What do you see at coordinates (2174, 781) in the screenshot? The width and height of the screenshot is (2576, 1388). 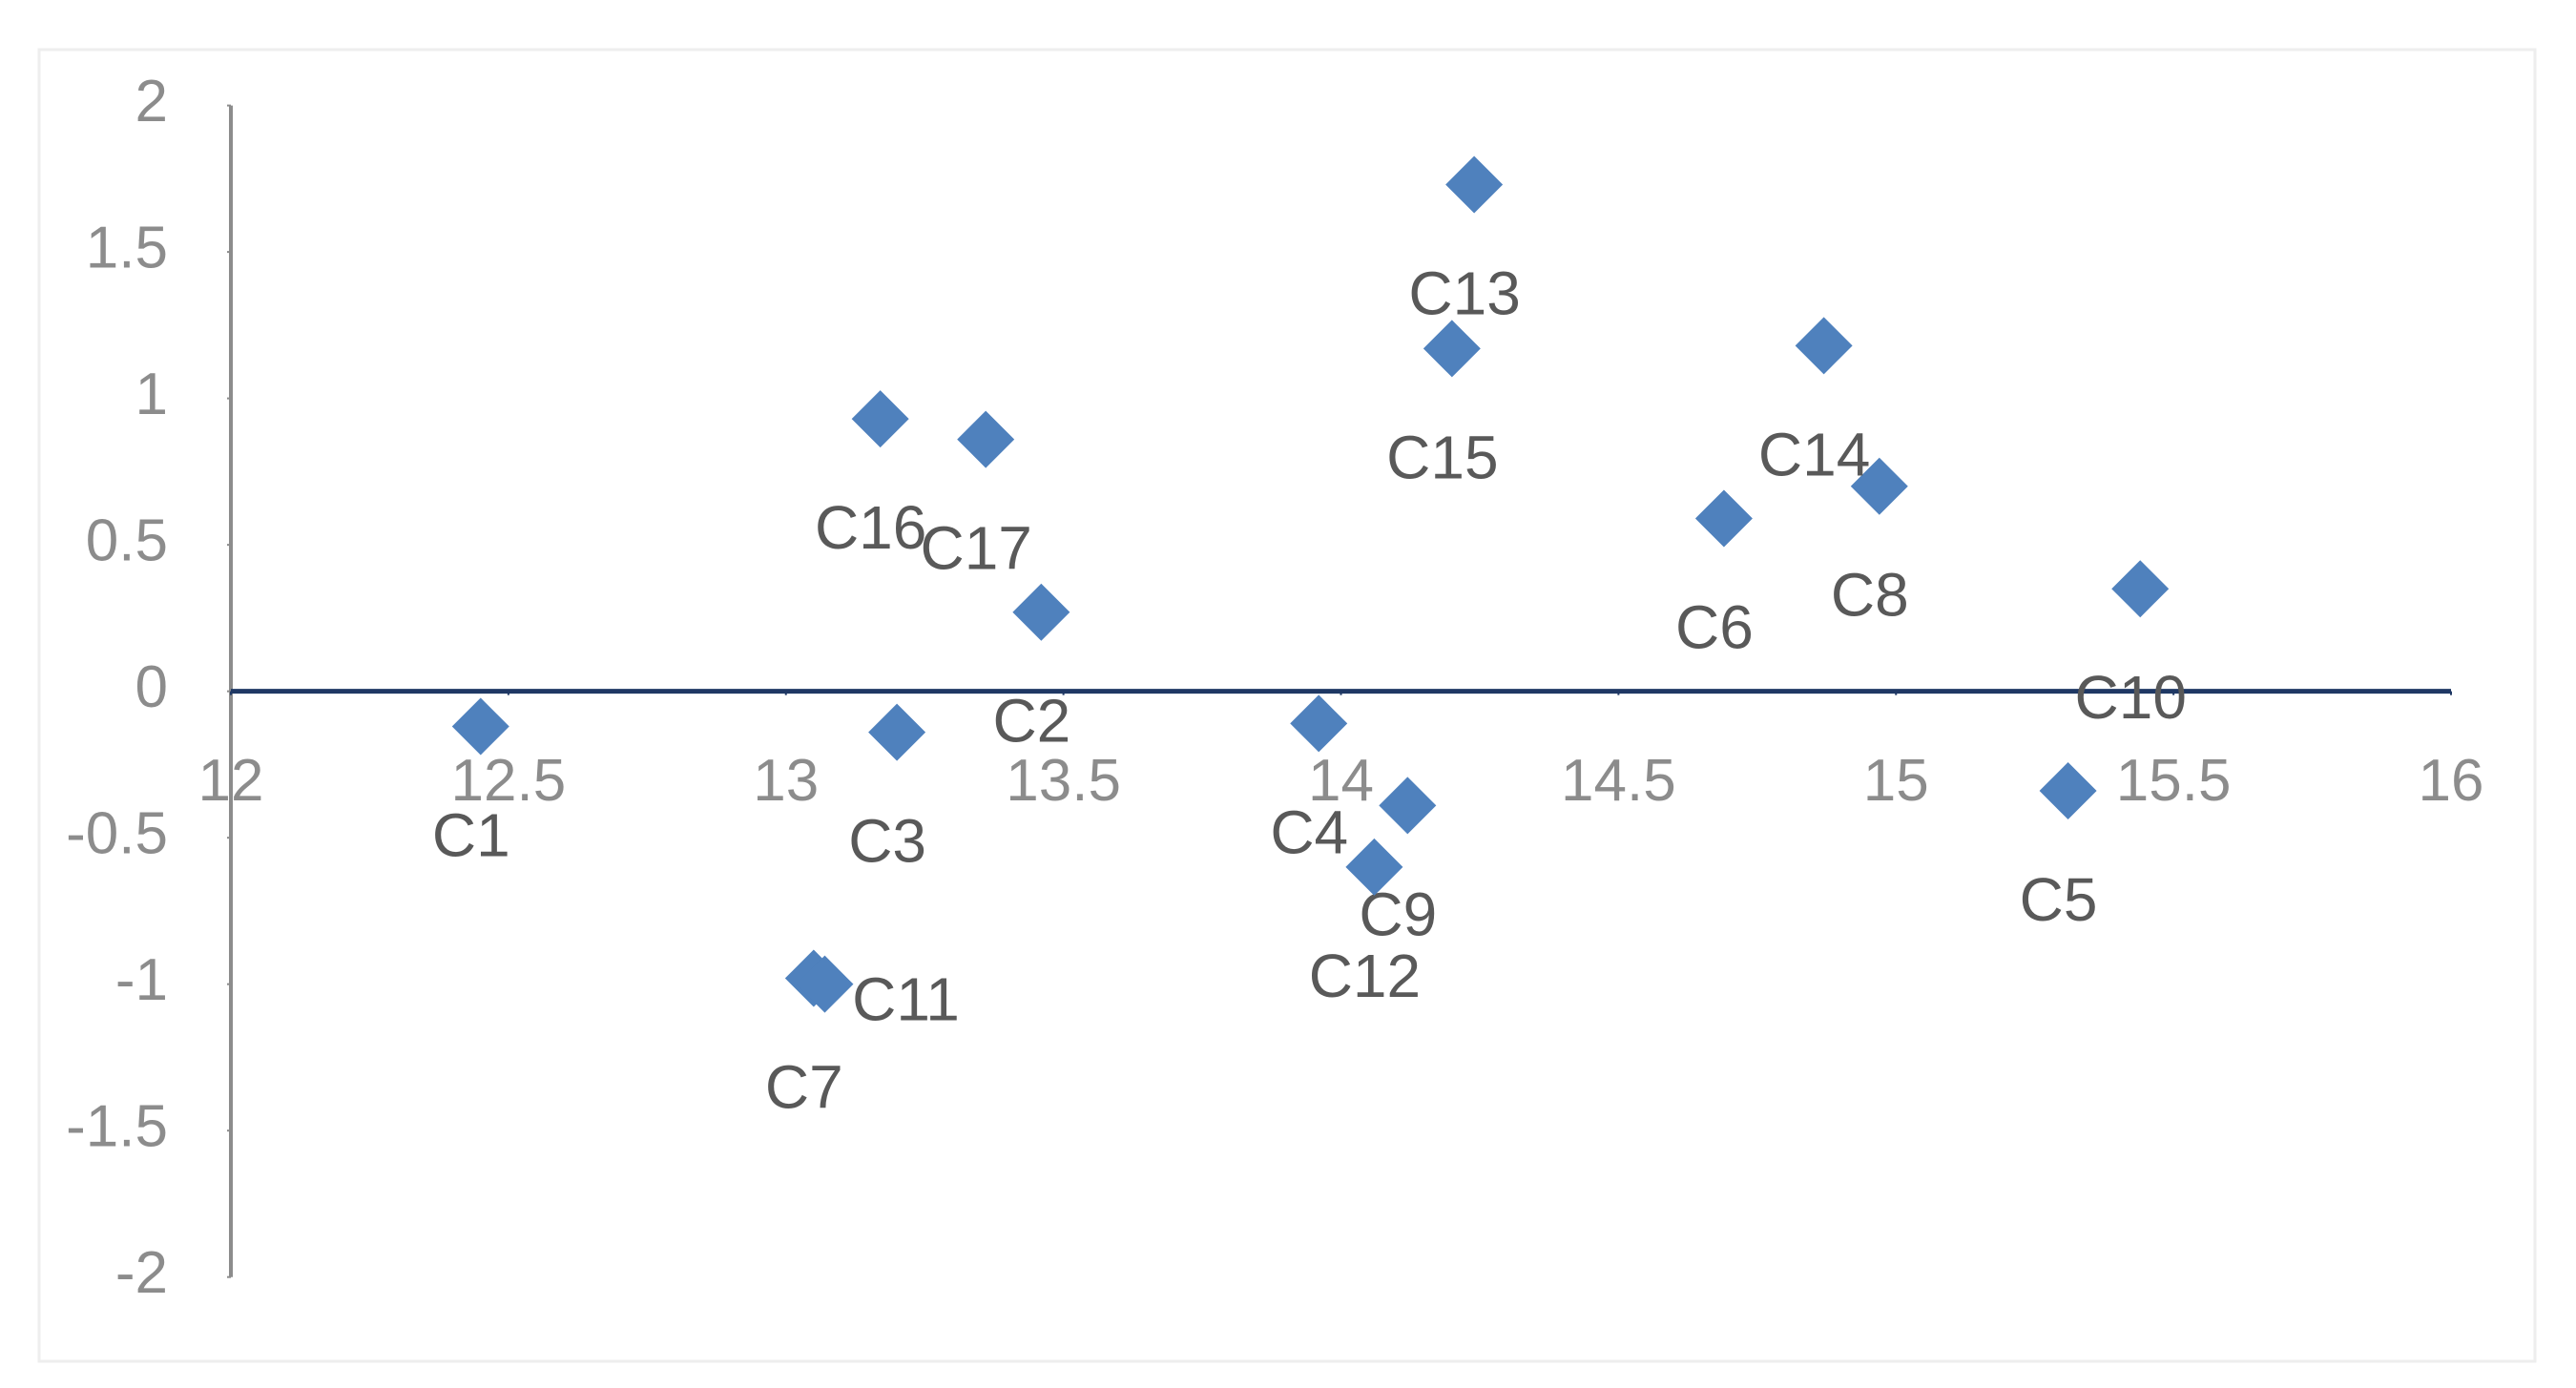 I see `x-tick-label: 15.5` at bounding box center [2174, 781].